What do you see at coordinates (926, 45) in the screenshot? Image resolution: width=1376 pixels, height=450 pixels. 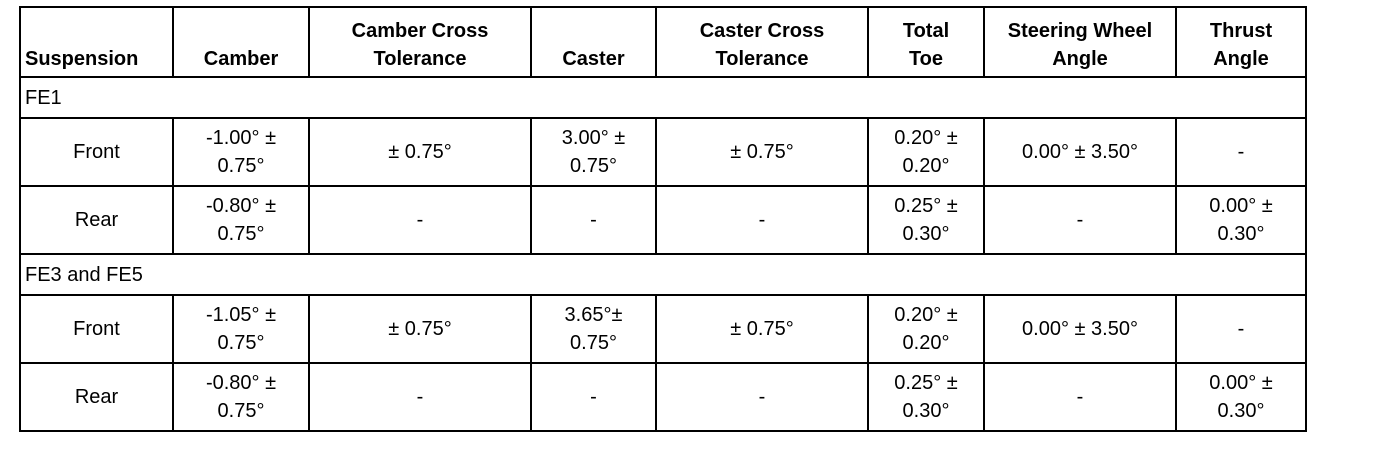 I see `cell-text: Total Toe` at bounding box center [926, 45].